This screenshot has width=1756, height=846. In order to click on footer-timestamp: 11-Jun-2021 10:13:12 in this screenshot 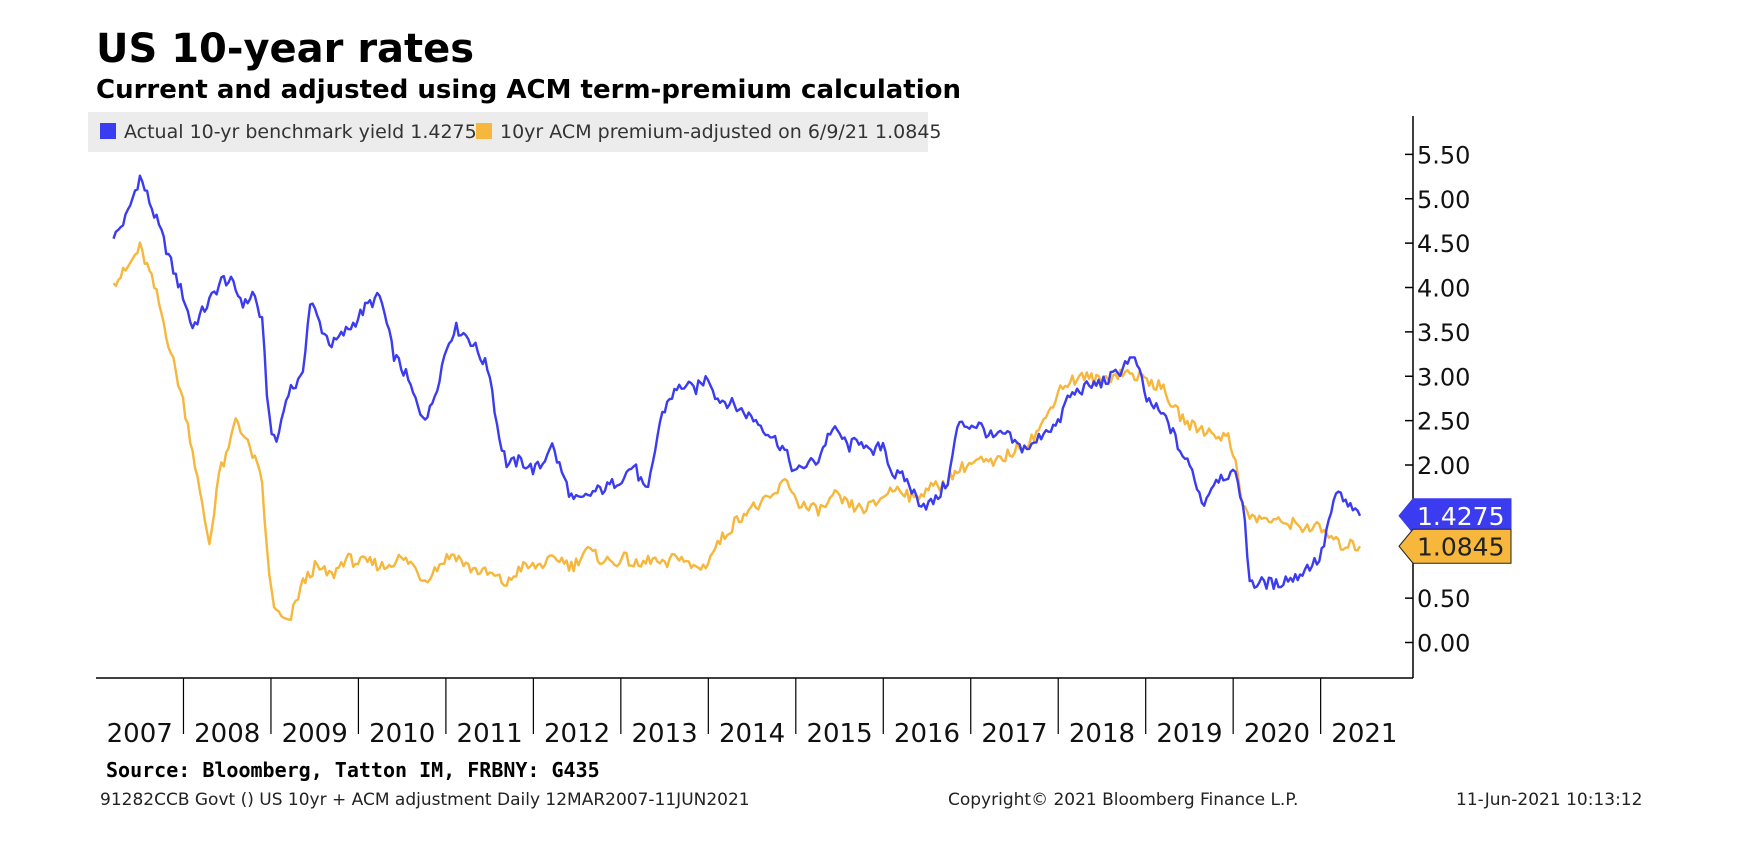, I will do `click(1549, 800)`.